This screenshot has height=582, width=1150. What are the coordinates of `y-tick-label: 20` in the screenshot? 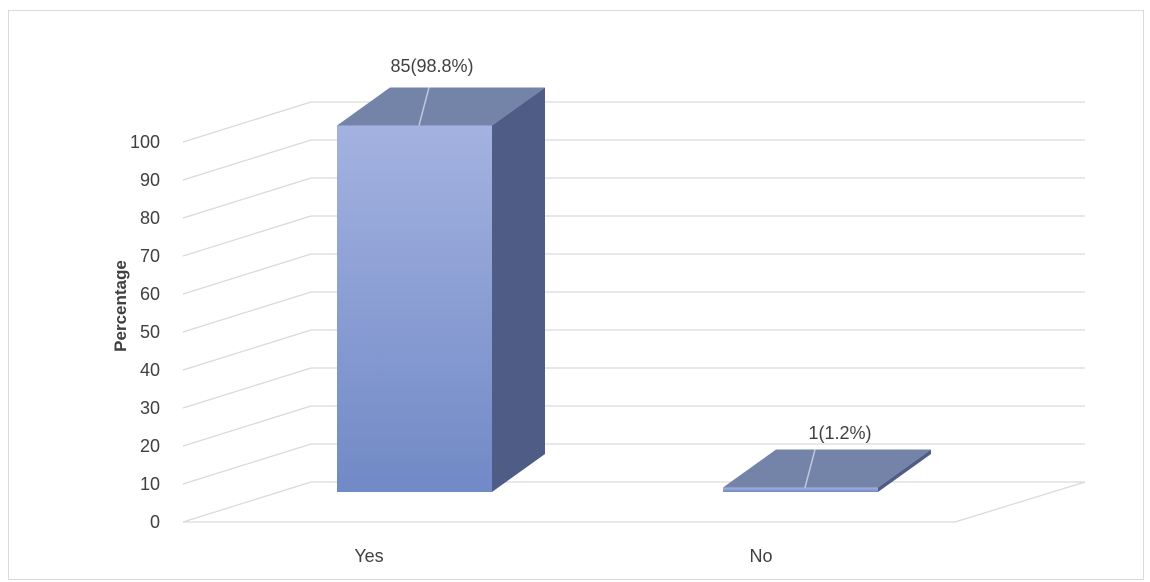 It's located at (150, 446).